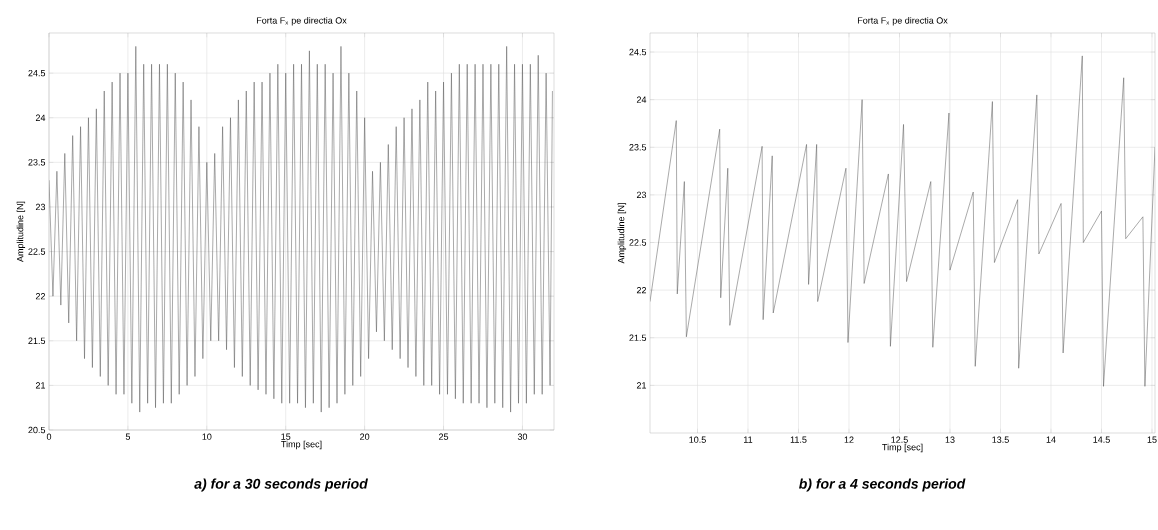 Image resolution: width=1158 pixels, height=530 pixels. What do you see at coordinates (882, 485) in the screenshot?
I see `text: b) for a 4 seconds period` at bounding box center [882, 485].